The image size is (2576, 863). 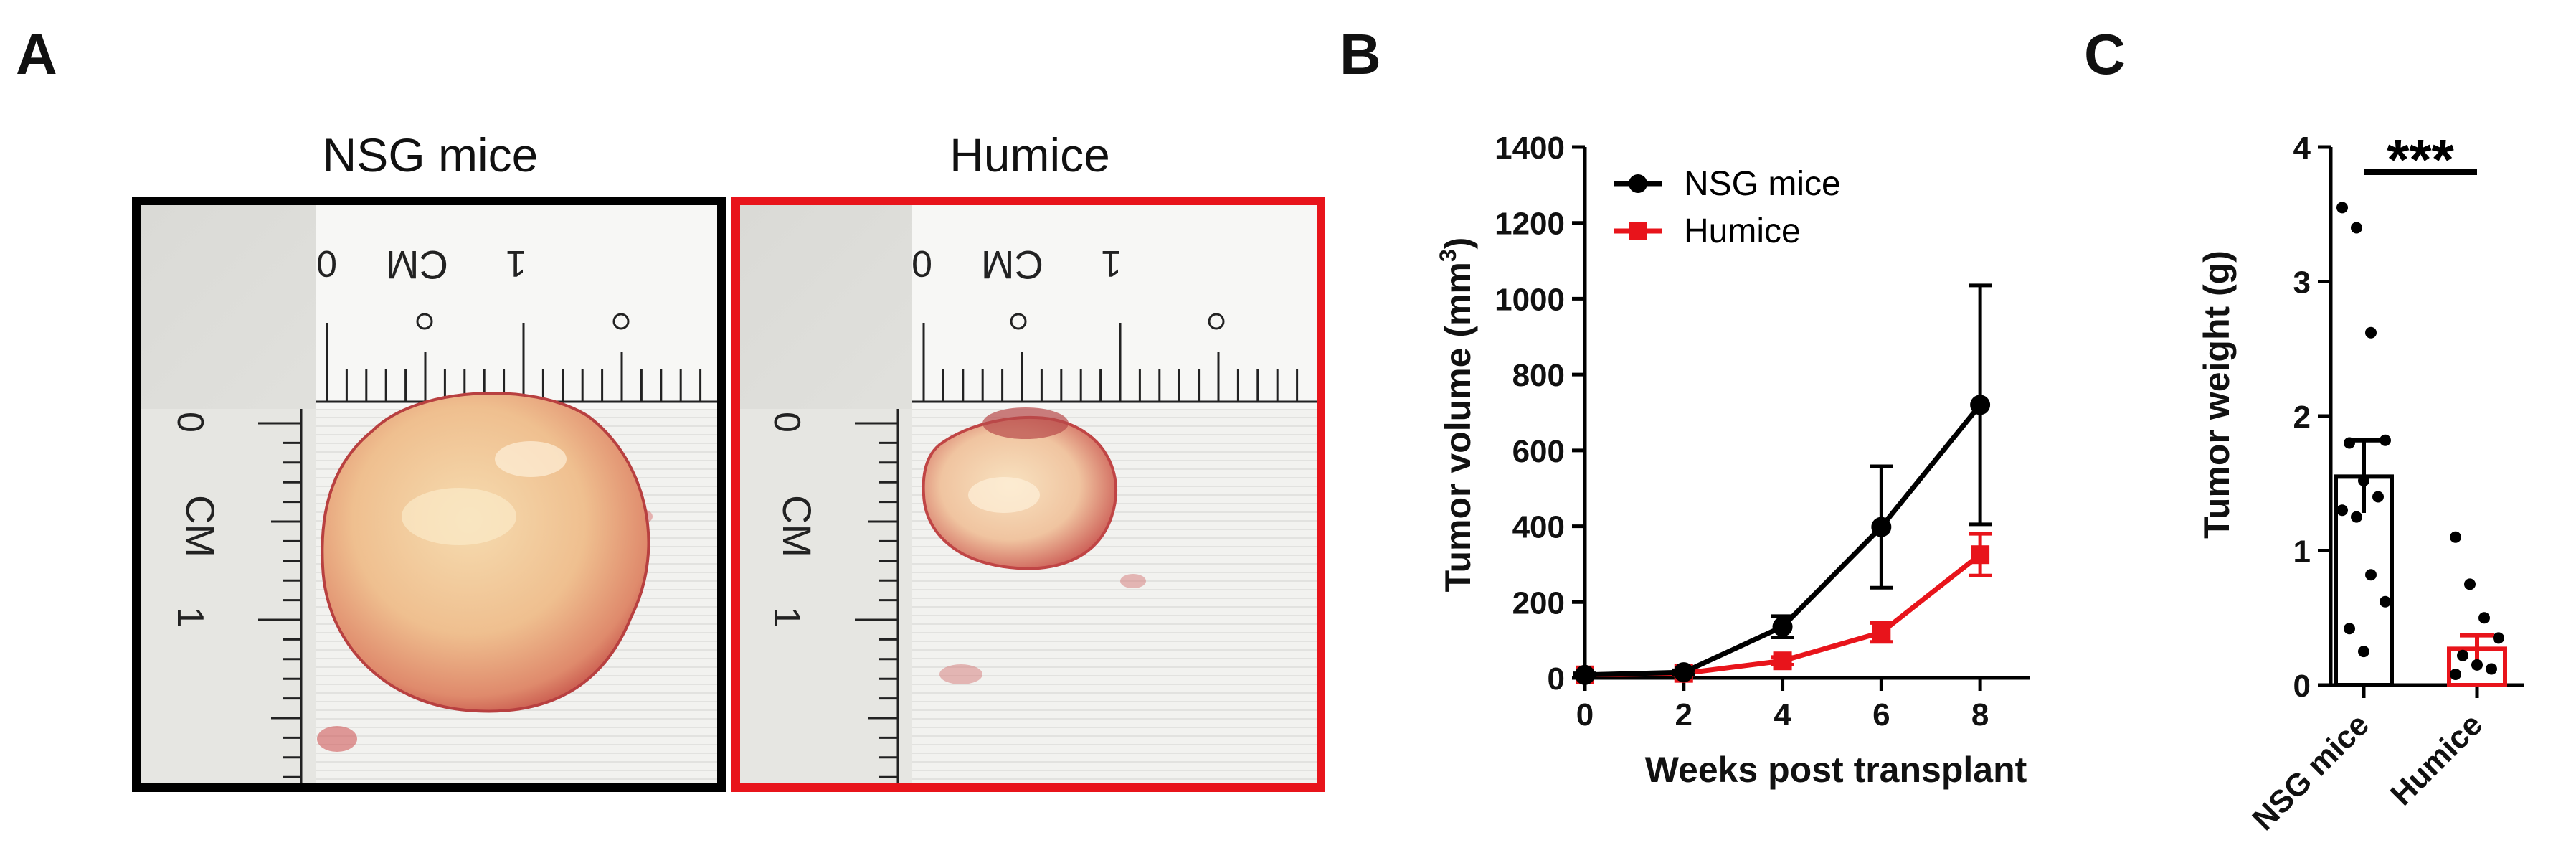 What do you see at coordinates (485, 553) in the screenshot?
I see `tumor-nsg` at bounding box center [485, 553].